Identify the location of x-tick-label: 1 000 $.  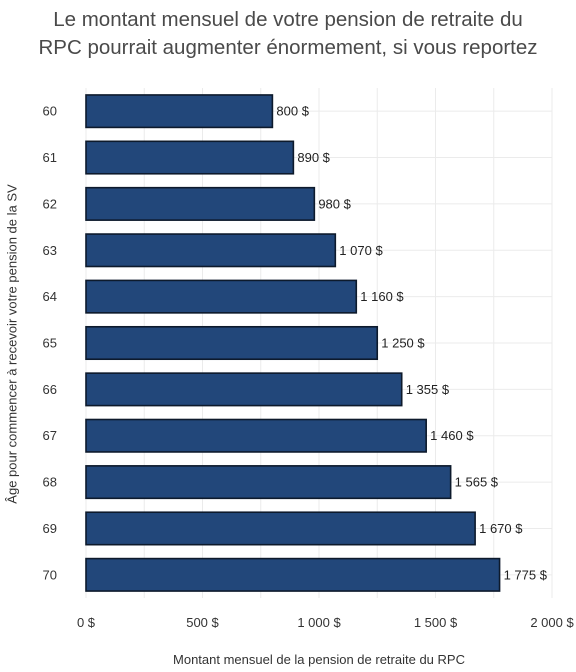
(319, 622).